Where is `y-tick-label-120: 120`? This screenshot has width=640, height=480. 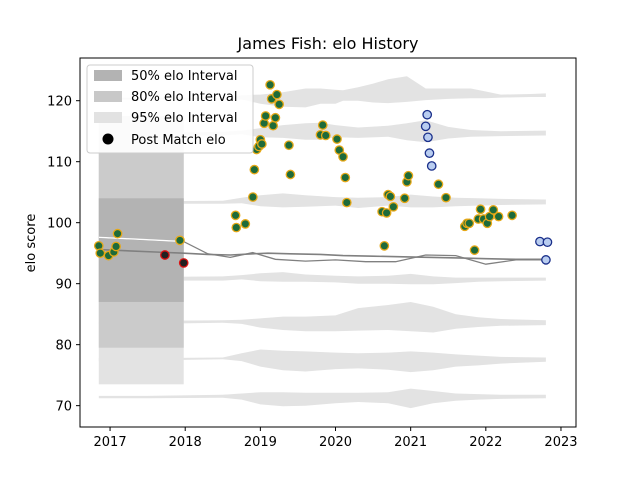
y-tick-label-120: 120 is located at coordinates (59, 102).